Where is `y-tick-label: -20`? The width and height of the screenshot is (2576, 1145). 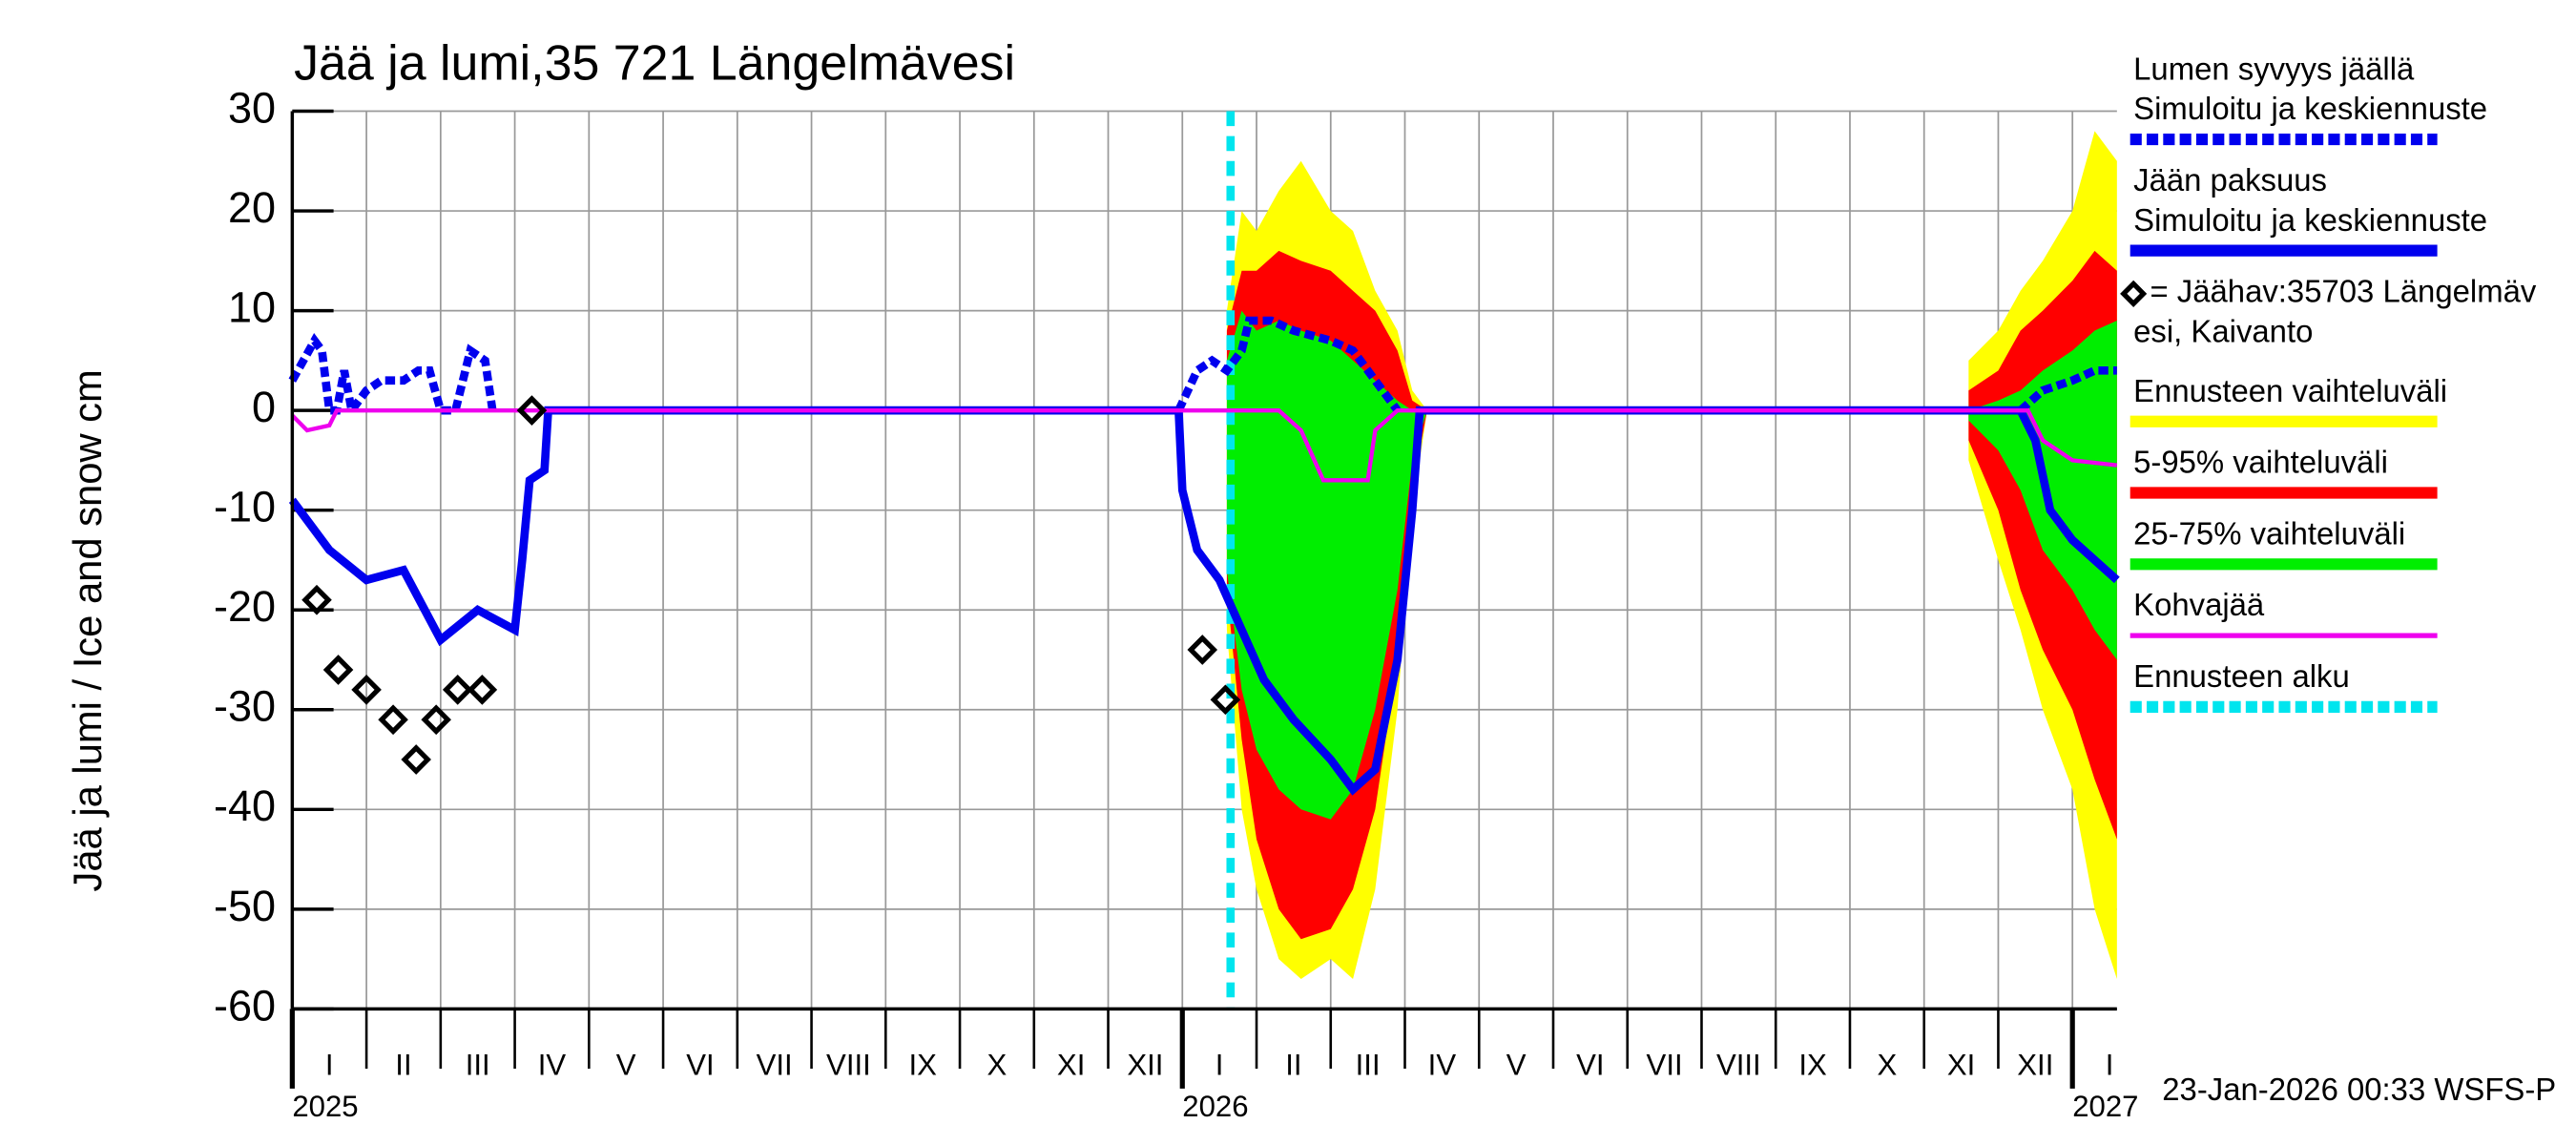
y-tick-label: -20 is located at coordinates (245, 607).